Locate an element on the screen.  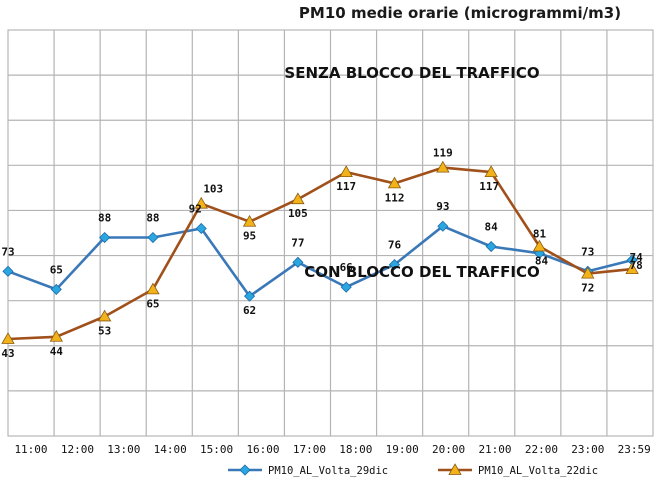
x-tick-label: 22:00 is located at coordinates (541, 449).